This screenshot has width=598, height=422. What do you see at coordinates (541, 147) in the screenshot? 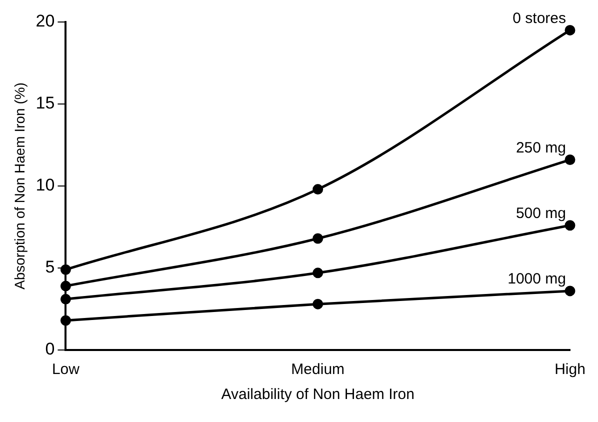
I see `series-label: 250 mg` at bounding box center [541, 147].